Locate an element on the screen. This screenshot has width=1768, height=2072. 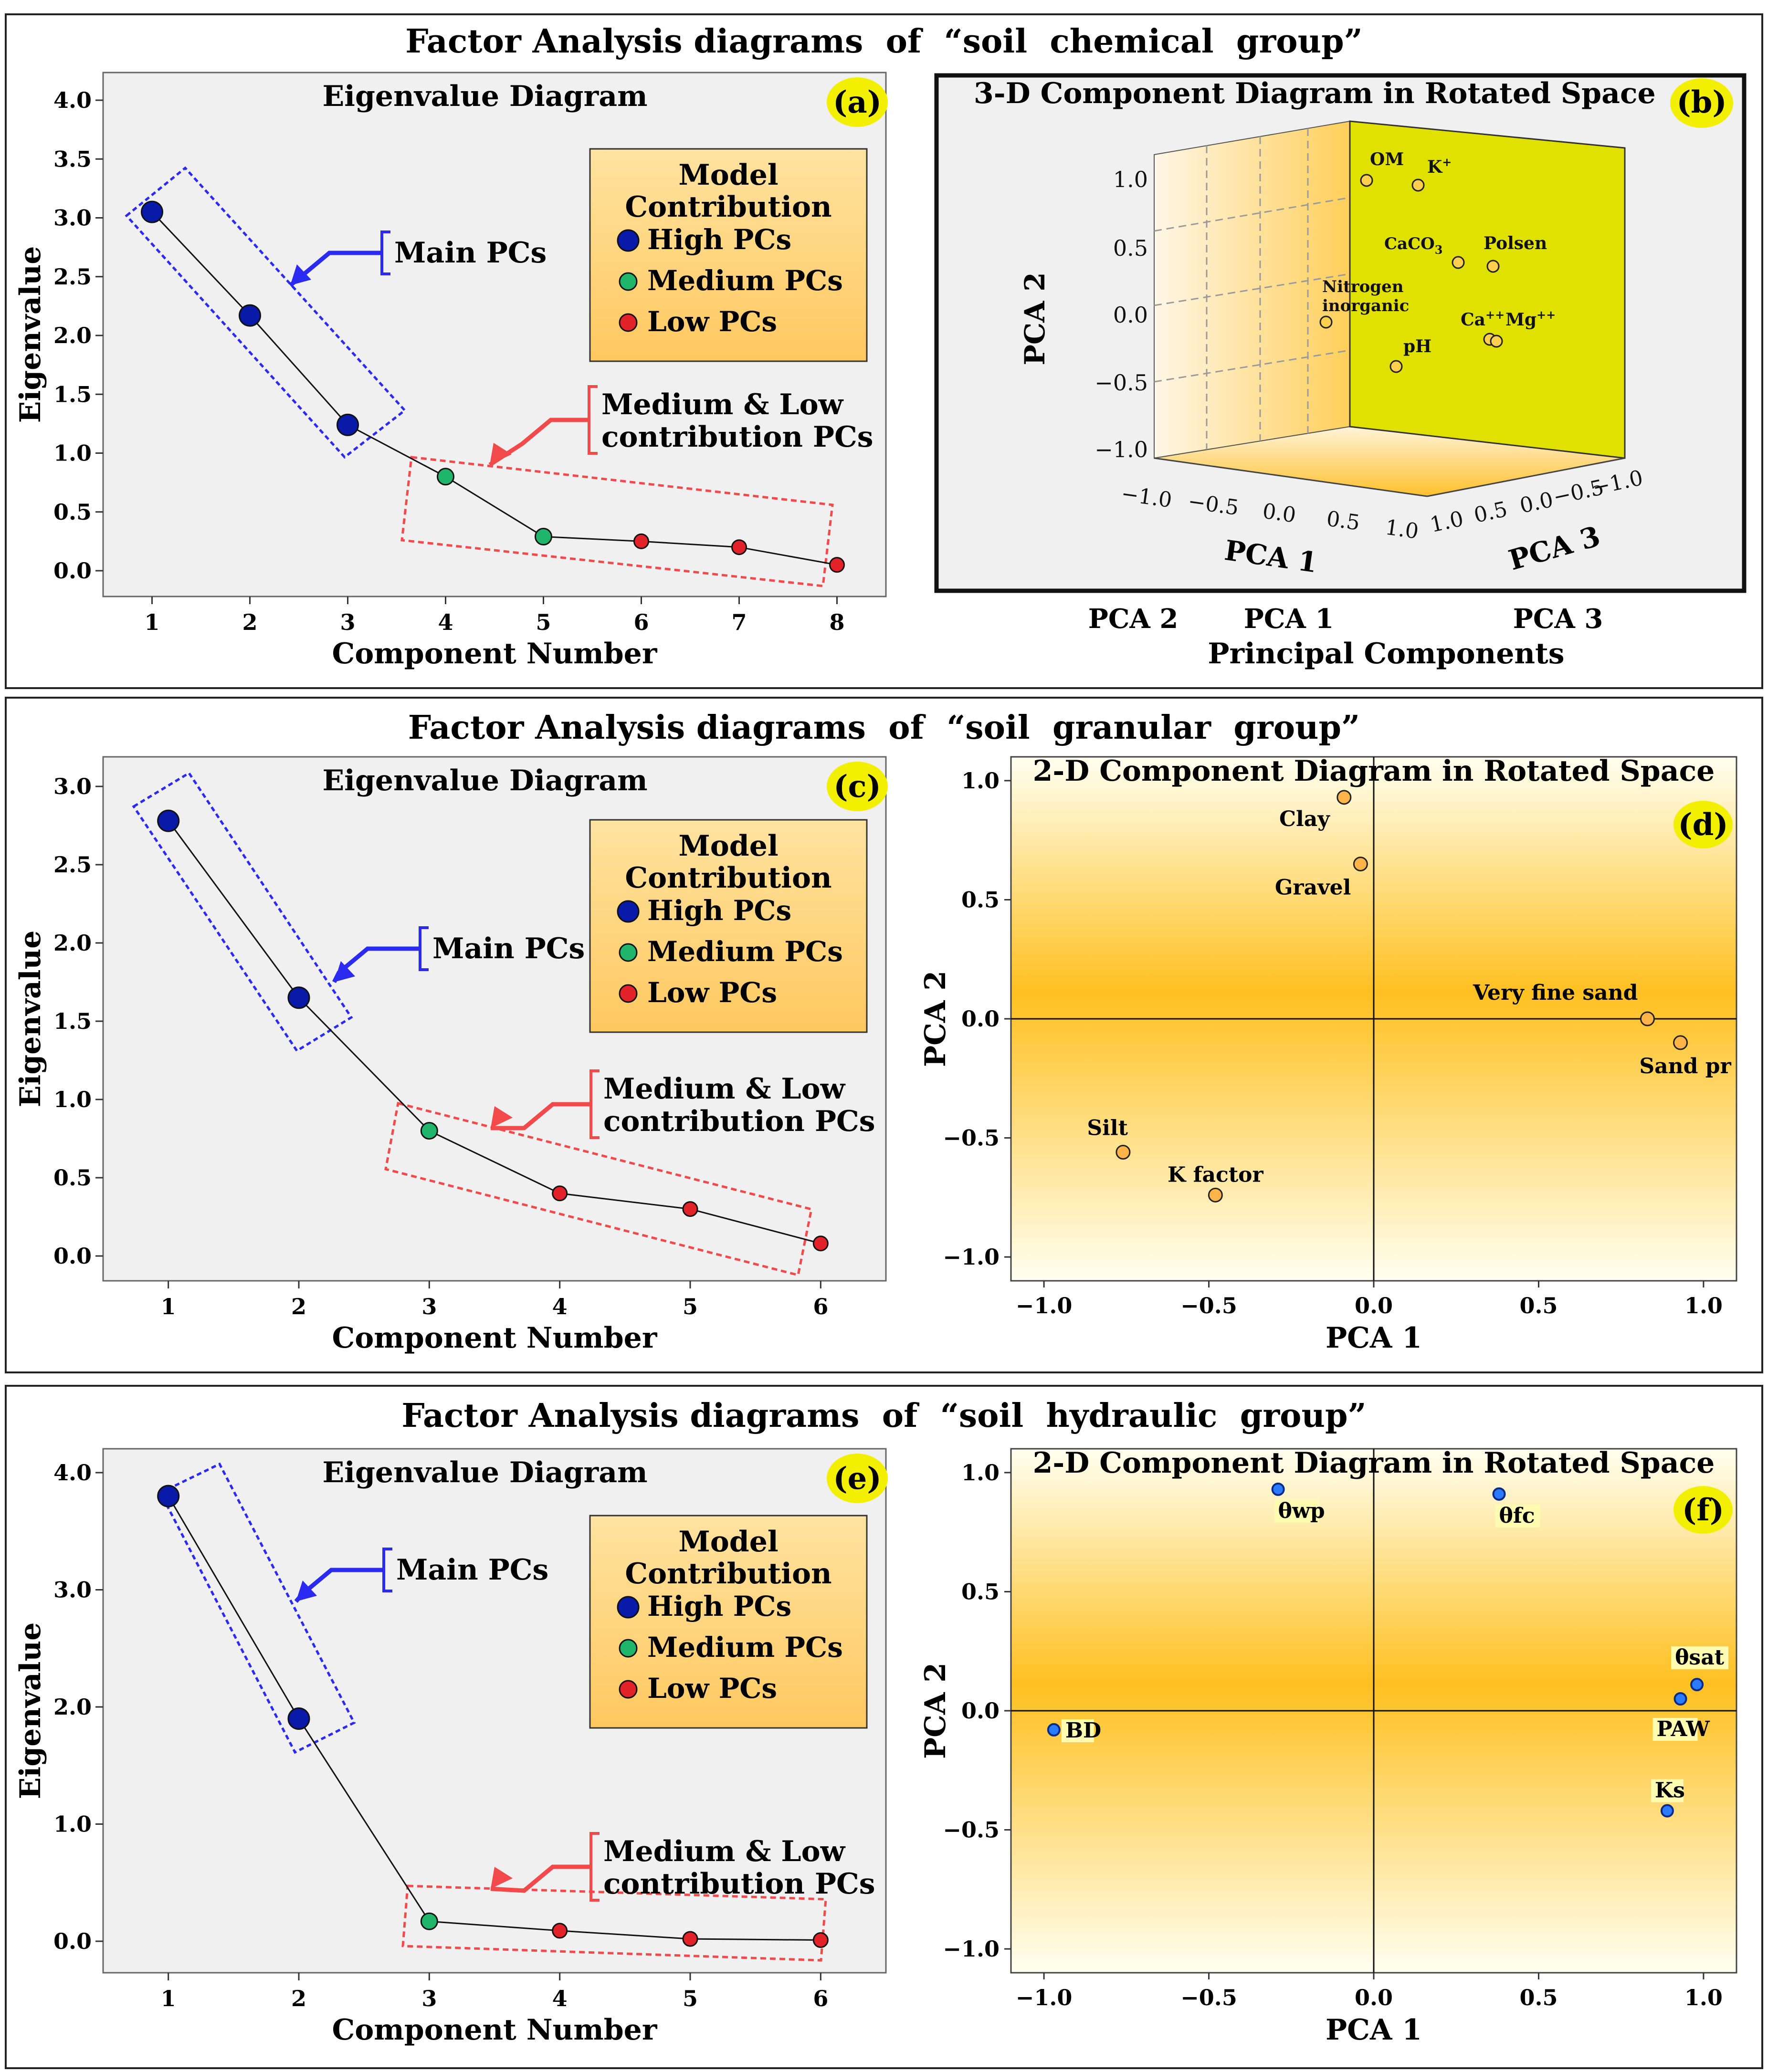
panel-a-main-bracket is located at coordinates (385, 252).